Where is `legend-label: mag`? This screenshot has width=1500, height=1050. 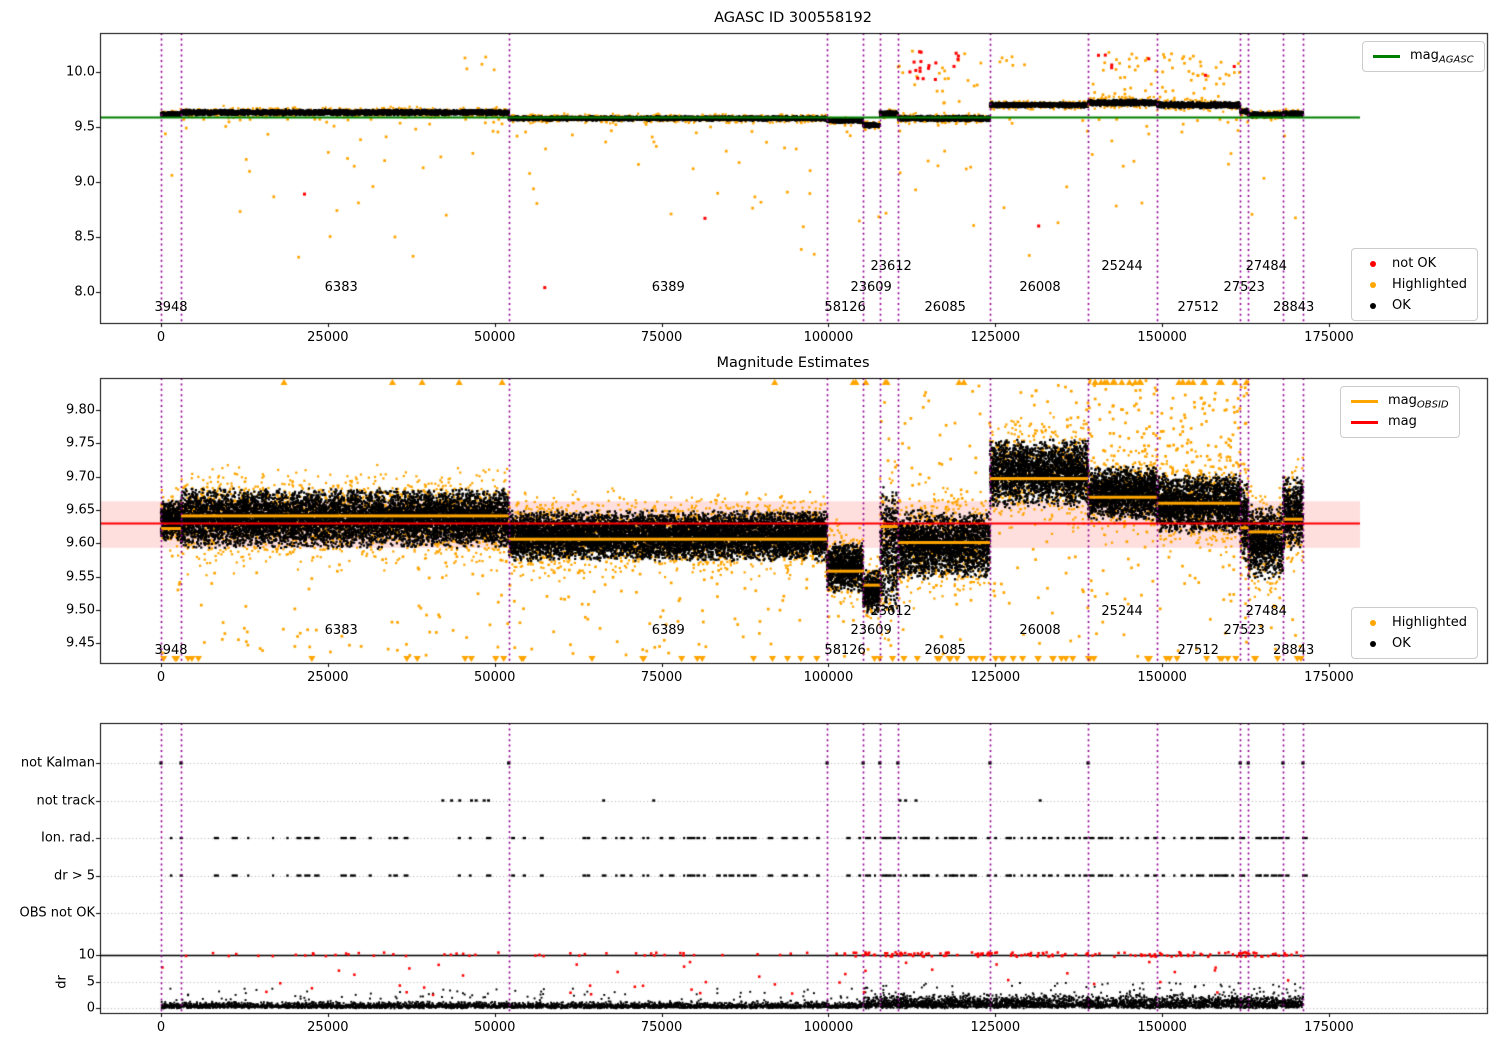 legend-label: mag is located at coordinates (1402, 421).